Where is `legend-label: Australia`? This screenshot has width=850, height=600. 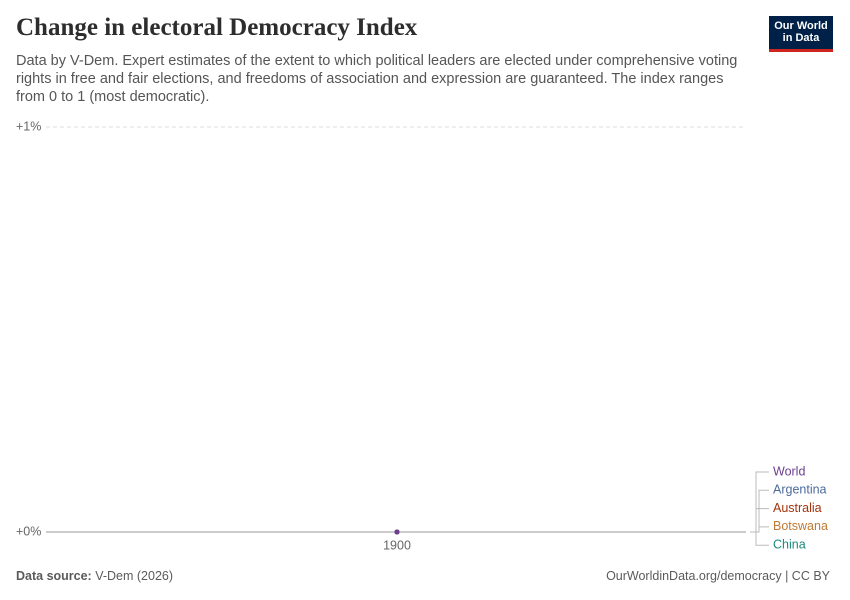 legend-label: Australia is located at coordinates (797, 508).